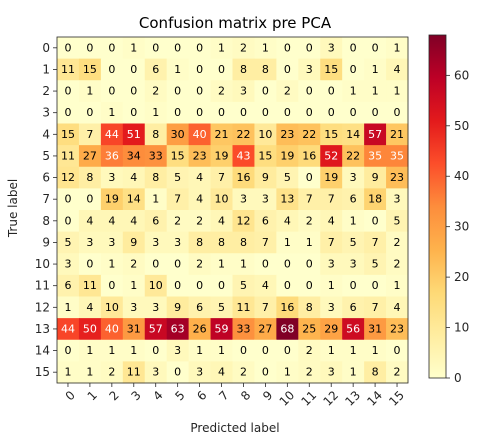 This screenshot has height=443, width=485. I want to click on cell-value-label: 6, so click(155, 69).